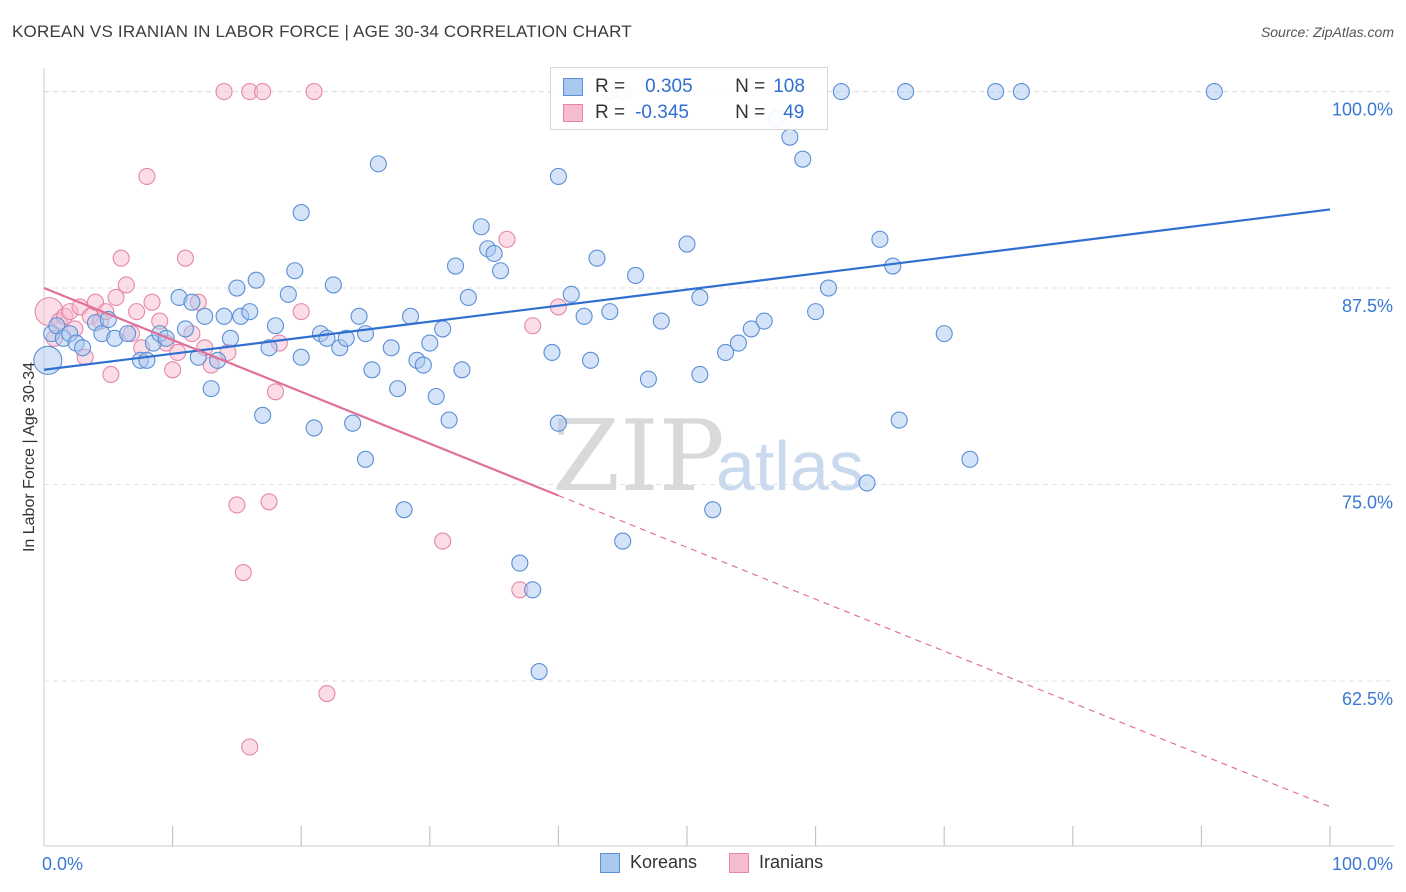 The width and height of the screenshot is (1406, 892). Describe the element at coordinates (638, 457) in the screenshot. I see `watermark-zip: ZIP` at that location.